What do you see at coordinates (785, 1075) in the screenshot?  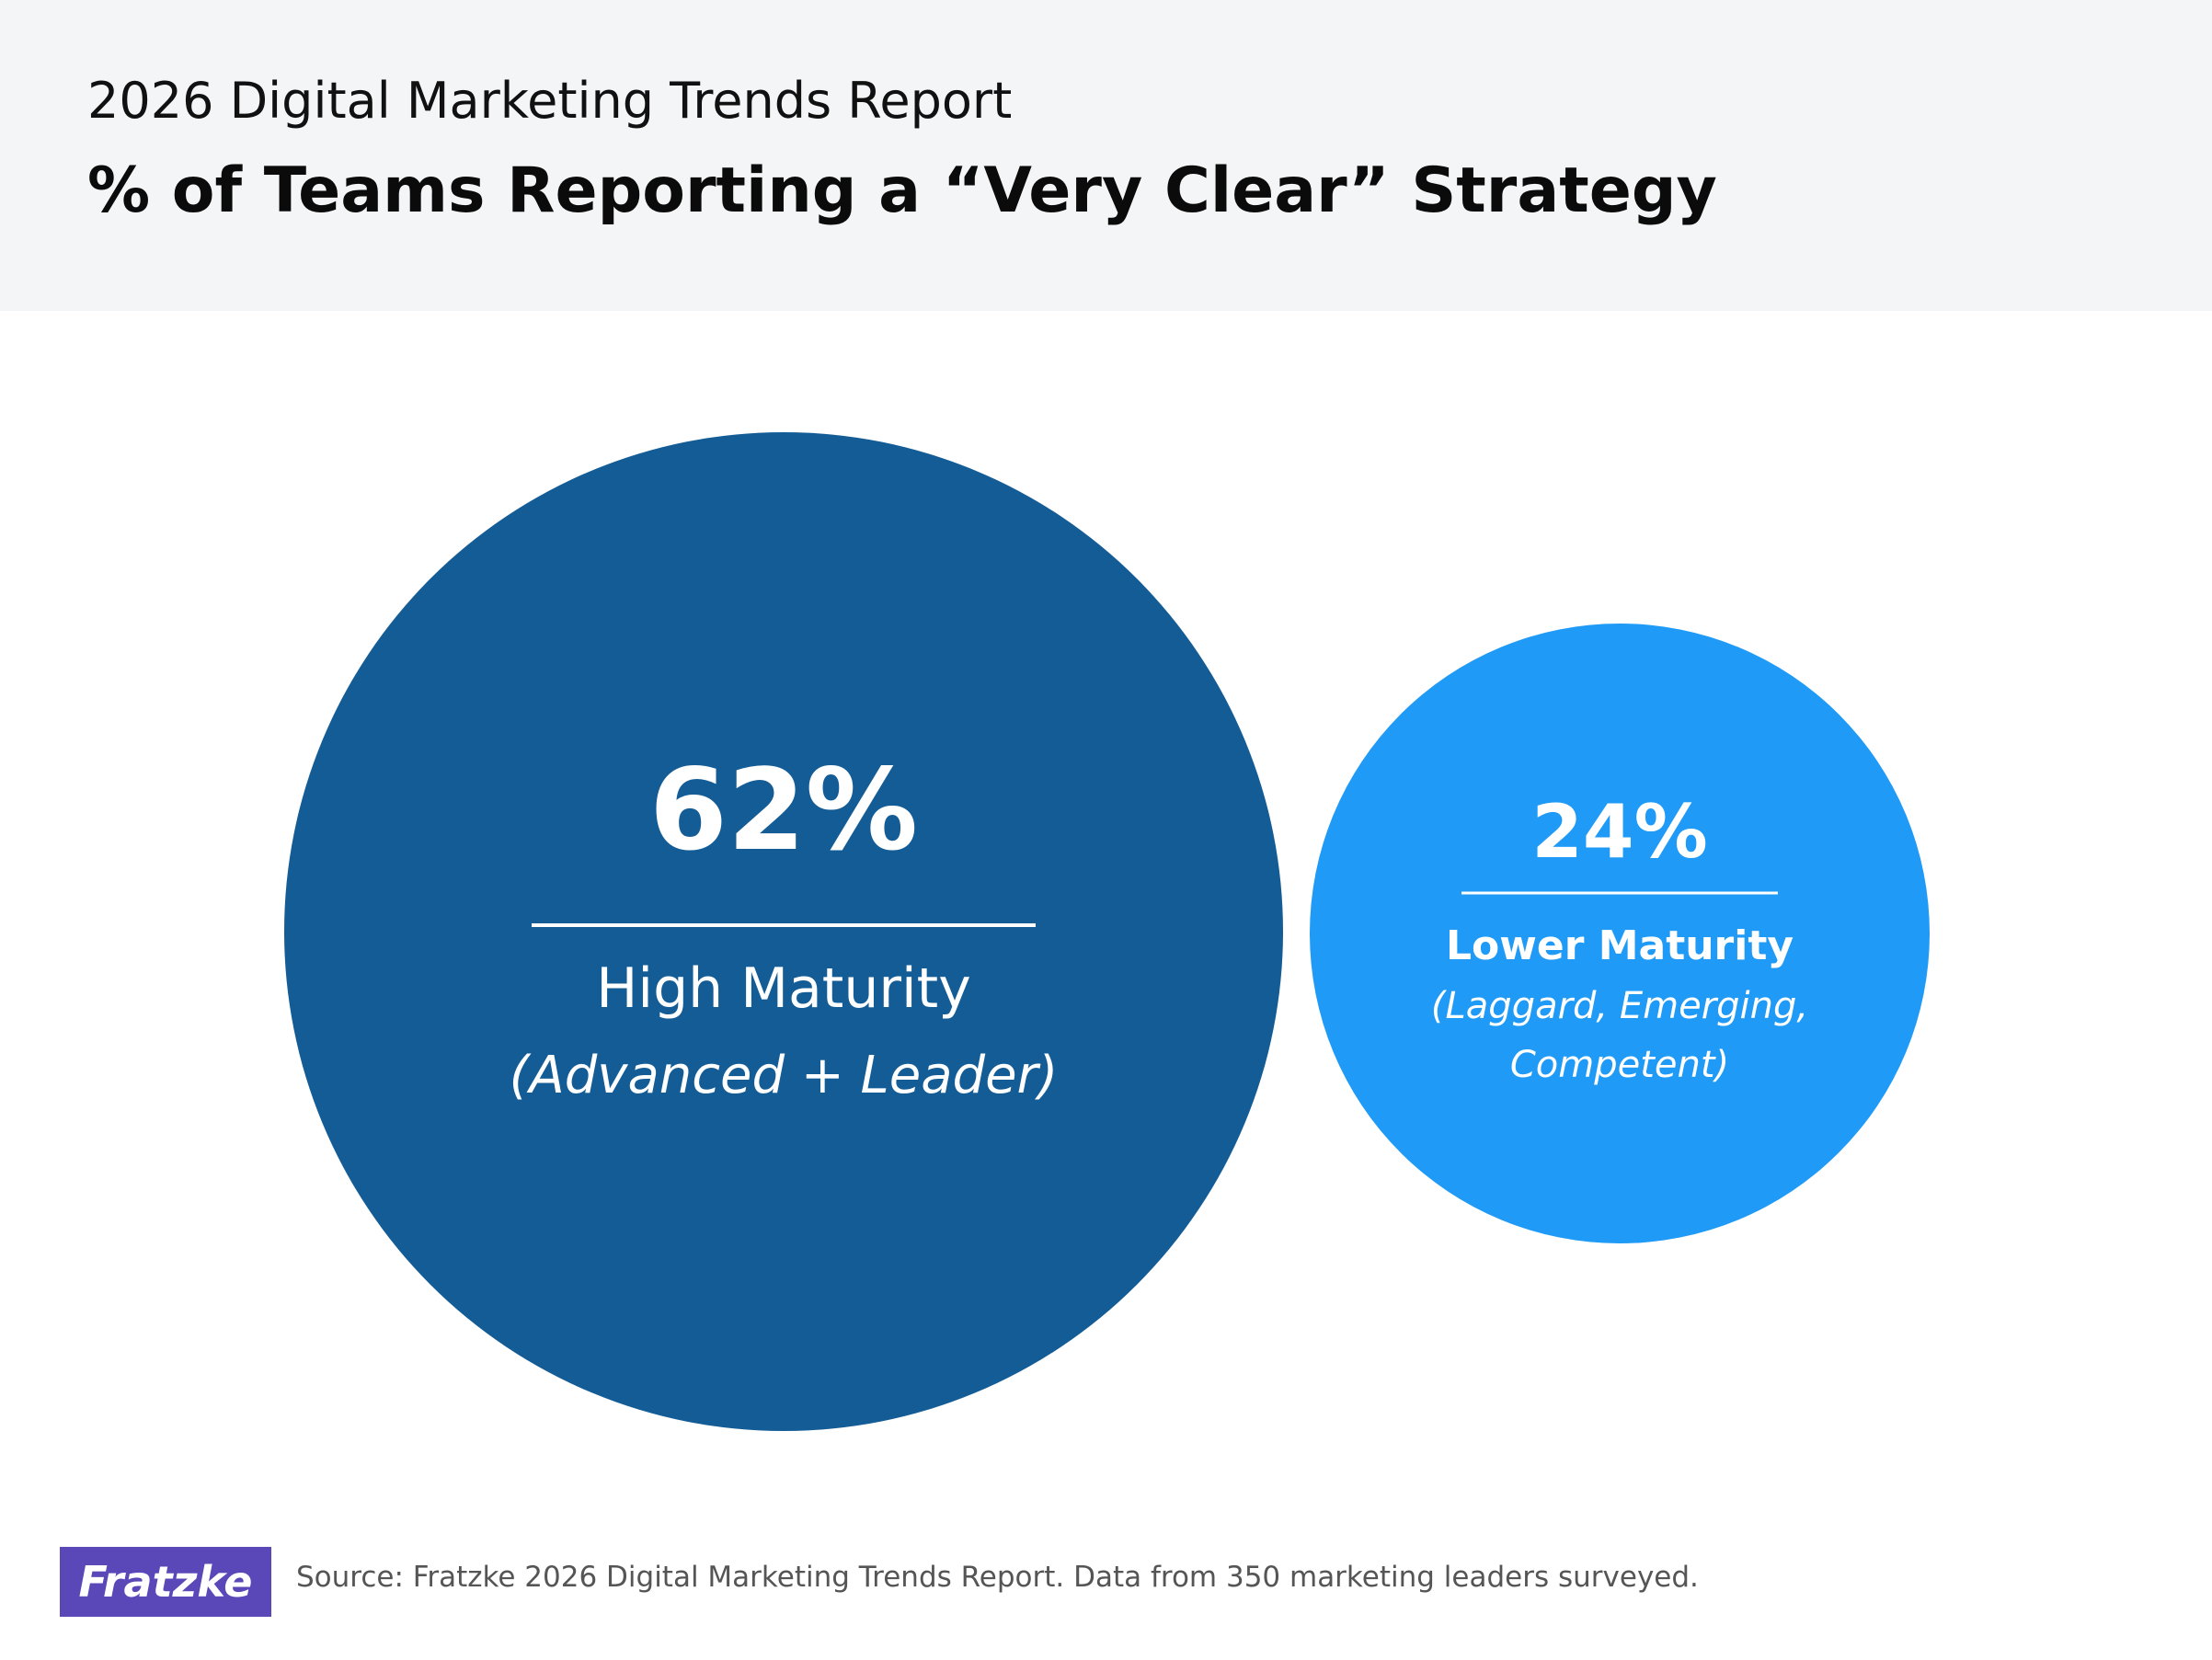 I see `high-maturity-sublabel-line: (Advanced + Leader)` at bounding box center [785, 1075].